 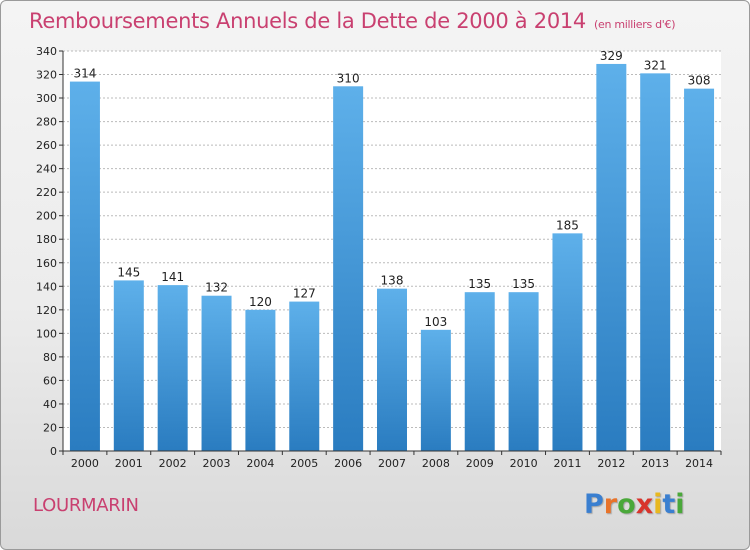 I want to click on x-tick-label: 2006, so click(x=348, y=463).